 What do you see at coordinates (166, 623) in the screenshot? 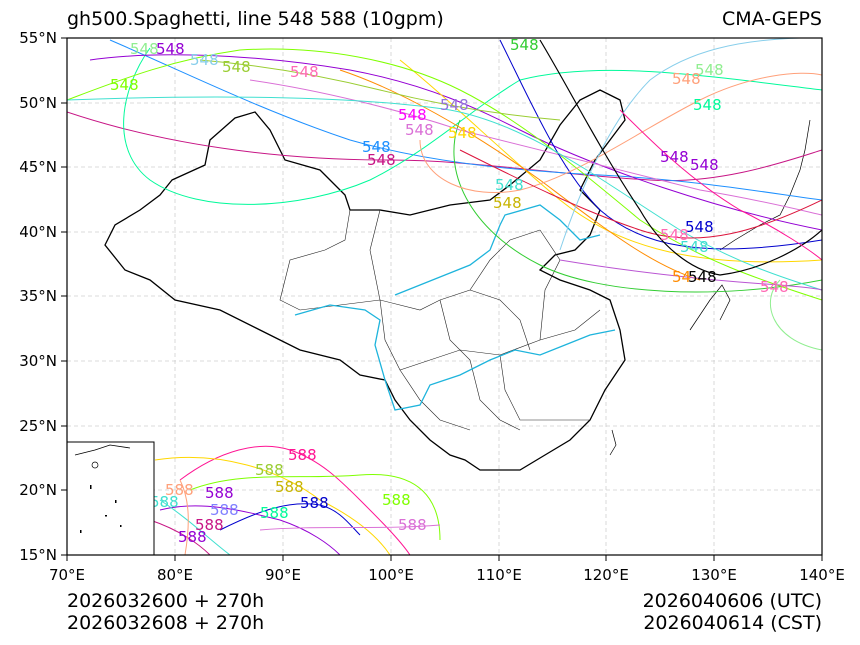
I see `init-time-cst: 2026032608 + 270h` at bounding box center [166, 623].